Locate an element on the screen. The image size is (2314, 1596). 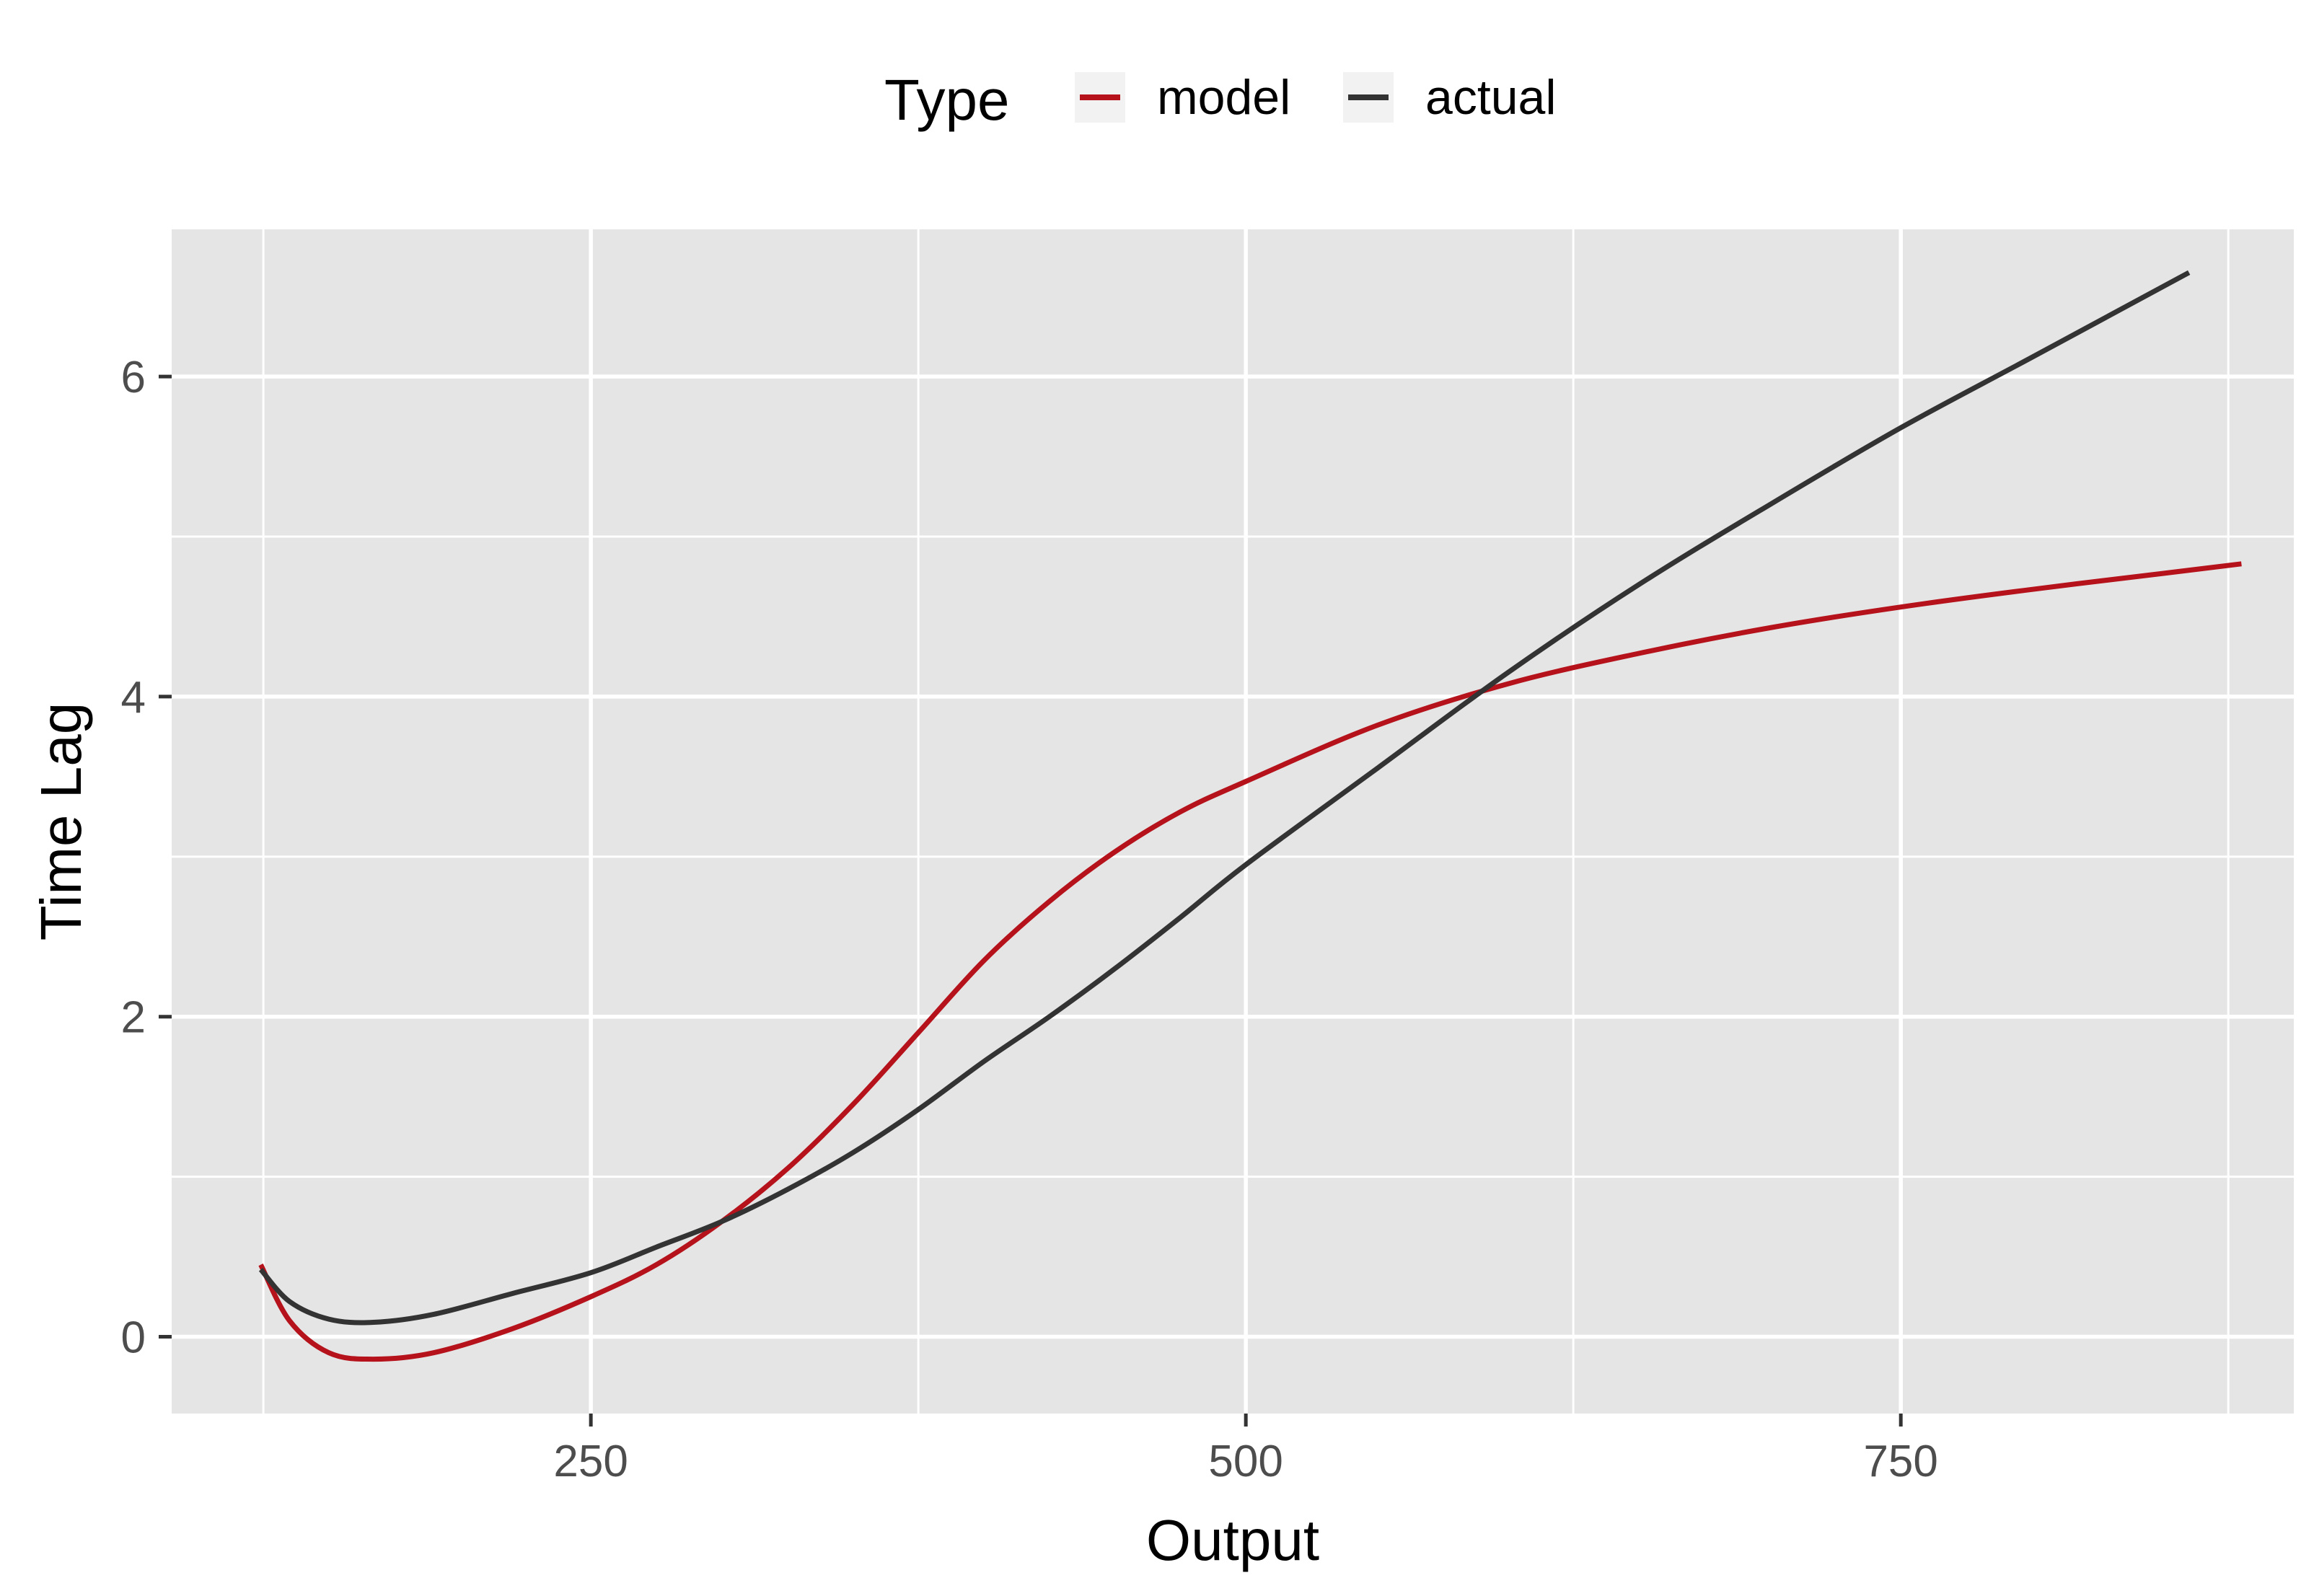
x-tick-label: 750 is located at coordinates (1900, 1461).